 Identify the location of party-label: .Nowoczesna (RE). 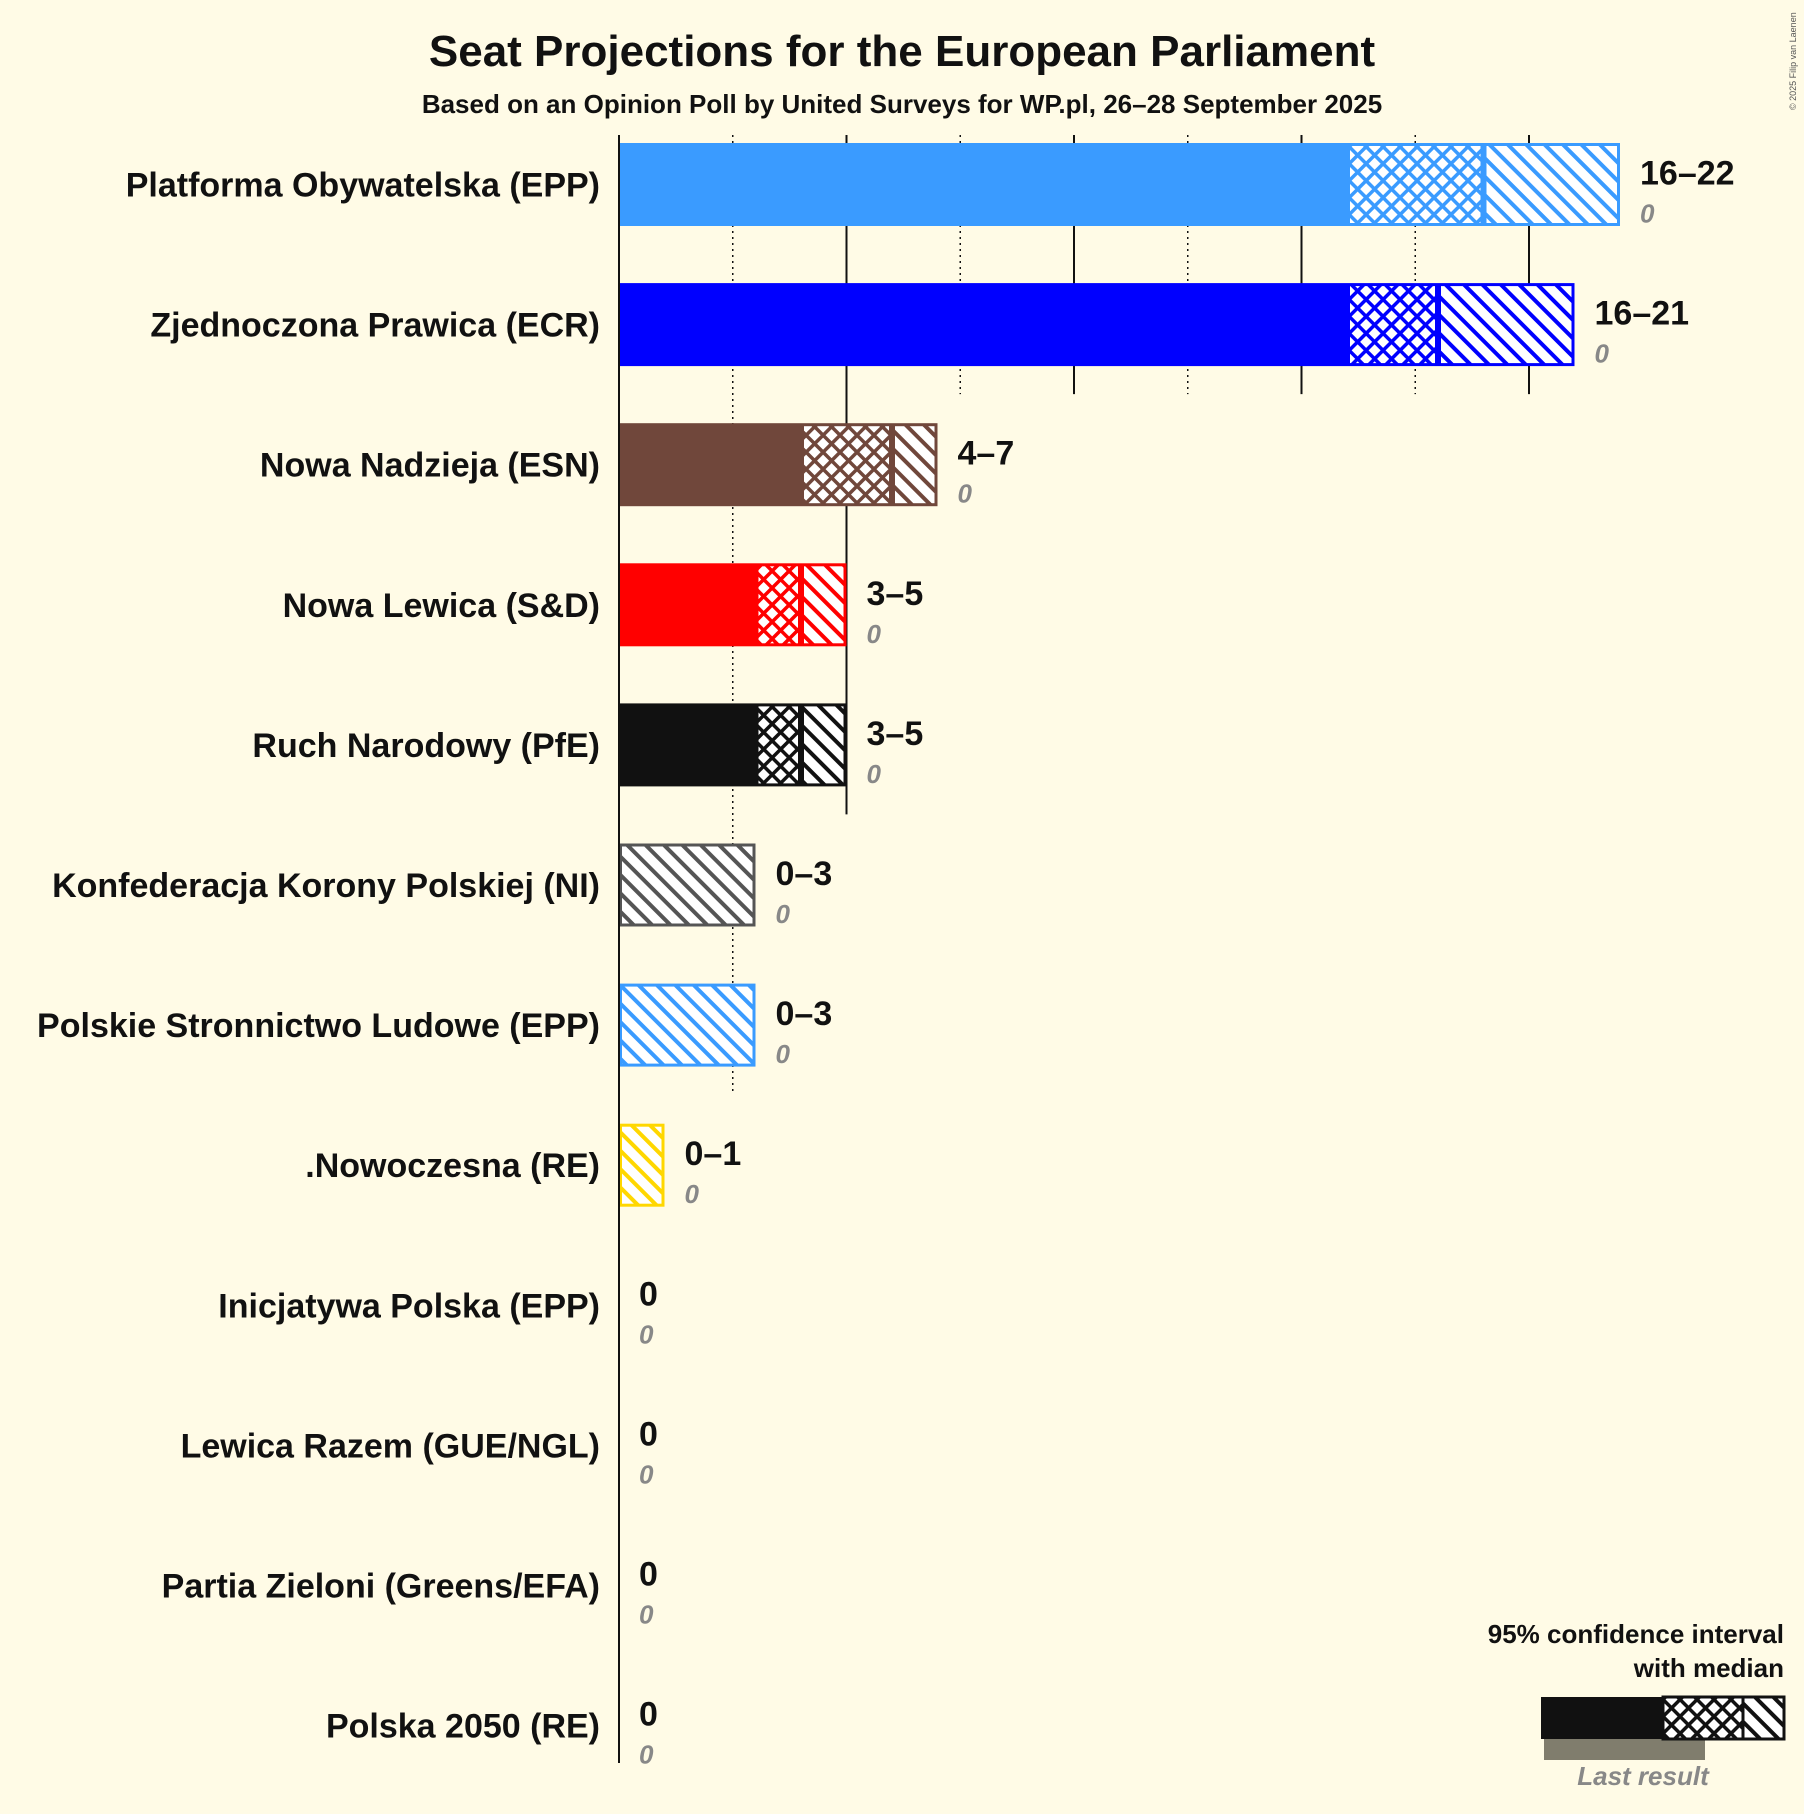
(452, 1166).